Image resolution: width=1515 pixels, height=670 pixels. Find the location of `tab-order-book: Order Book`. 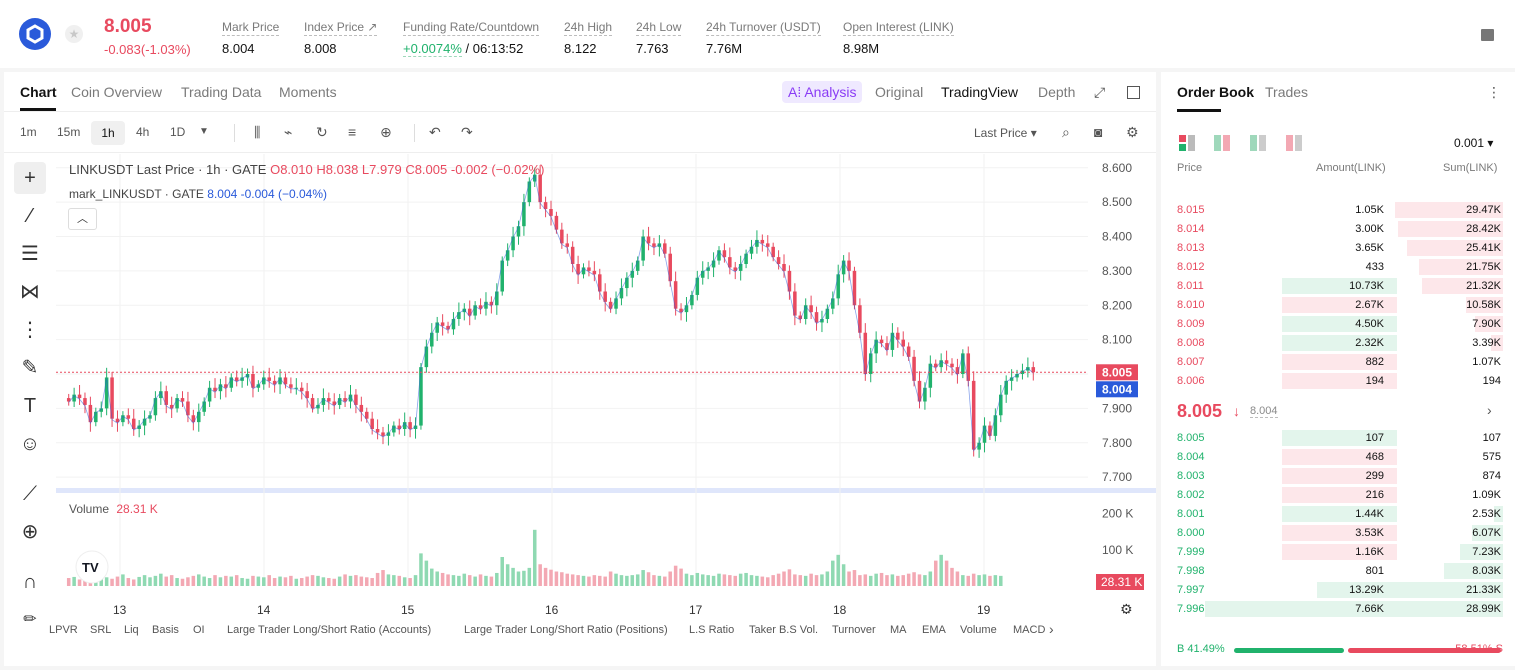

tab-order-book: Order Book is located at coordinates (1216, 92).